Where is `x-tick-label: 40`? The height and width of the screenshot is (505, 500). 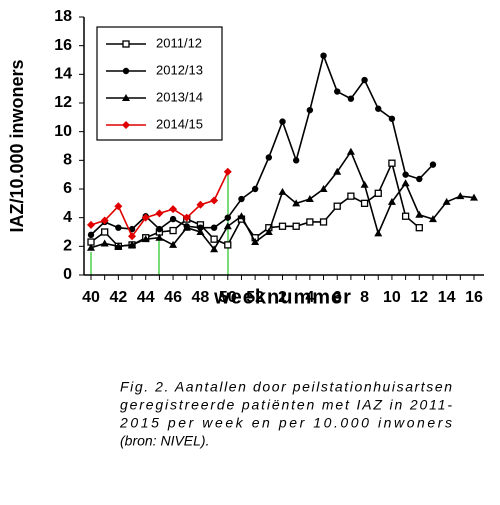
x-tick-label: 40 is located at coordinates (91, 297).